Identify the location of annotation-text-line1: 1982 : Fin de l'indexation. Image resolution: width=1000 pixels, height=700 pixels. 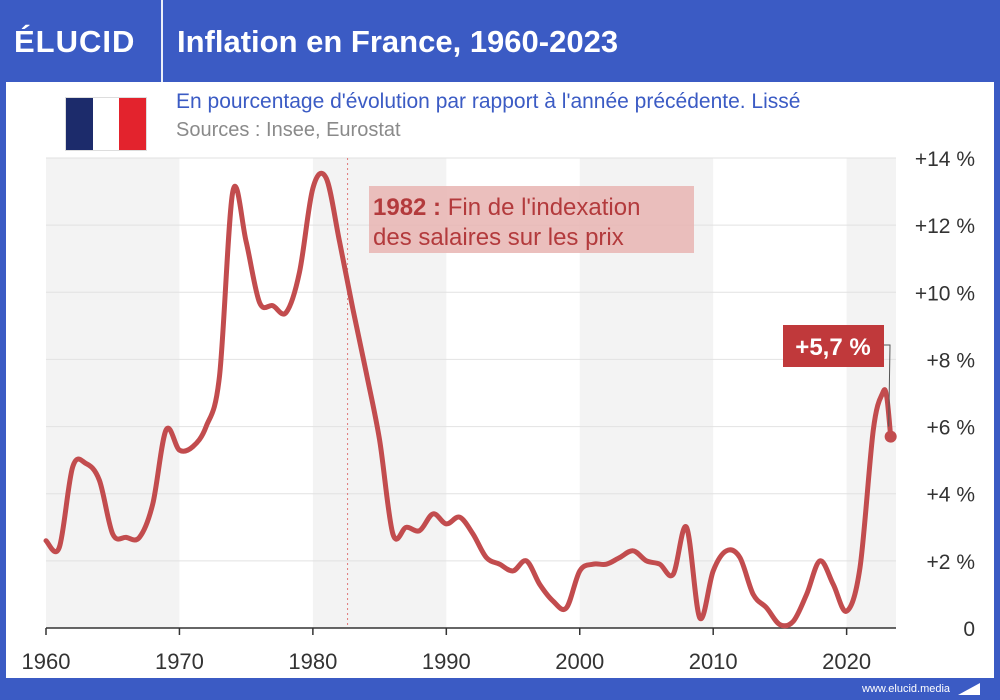
(506, 207).